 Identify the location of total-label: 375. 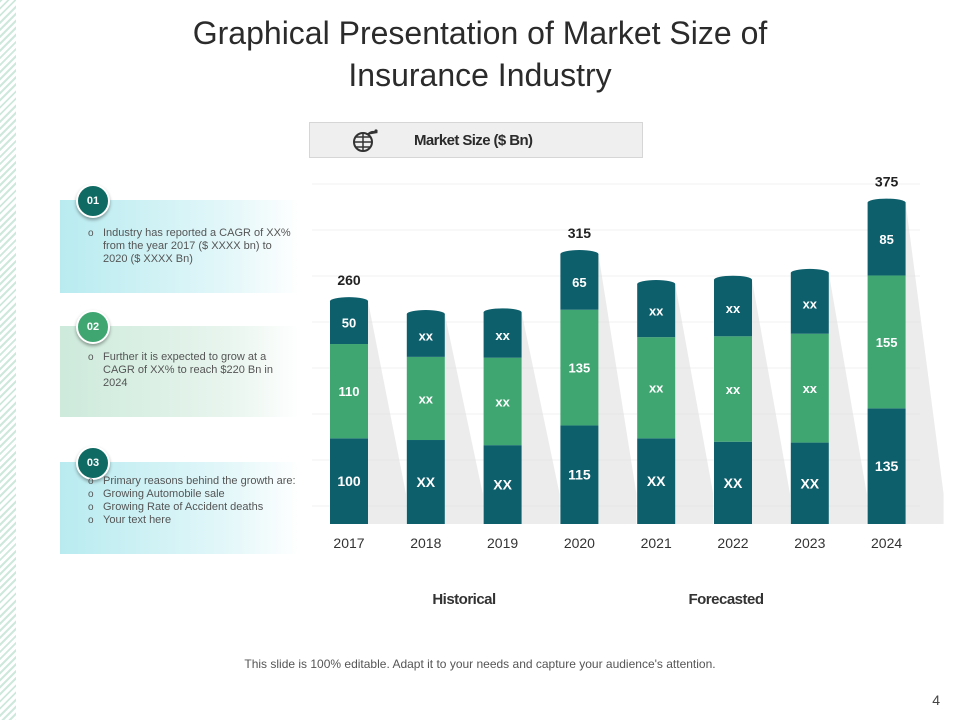
(887, 182).